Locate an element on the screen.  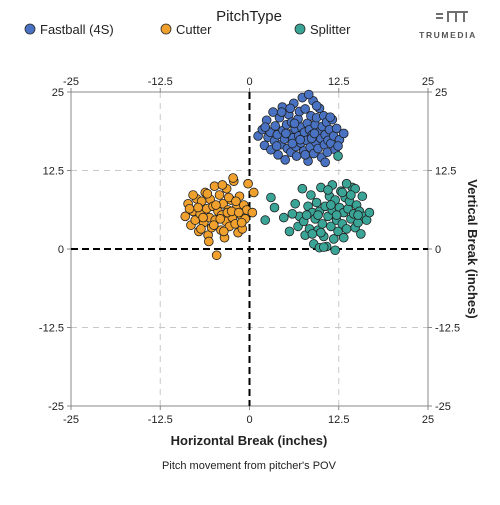
y-tick-label-left-1: 25 is located at coordinates (58, 93).